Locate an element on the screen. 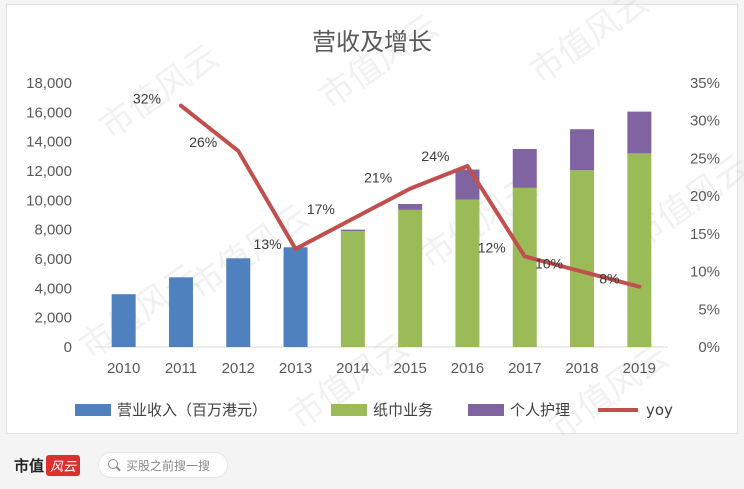 The height and width of the screenshot is (489, 744). left-axis-tick-label: 10,000 is located at coordinates (49, 200).